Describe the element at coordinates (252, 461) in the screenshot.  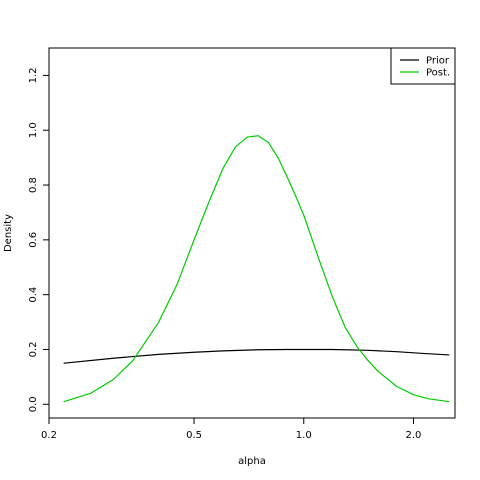
I see `x-axis-label: alpha` at that location.